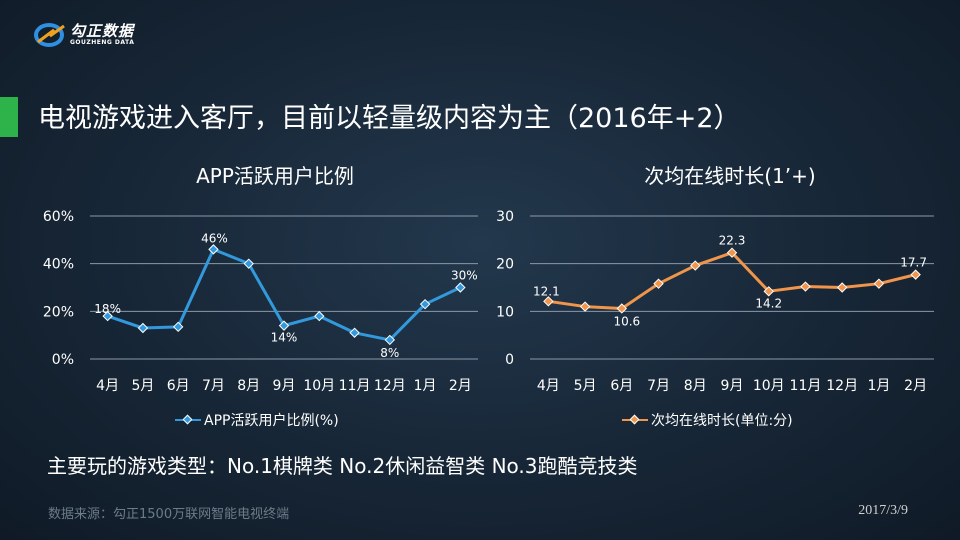 The height and width of the screenshot is (540, 960). I want to click on game-type-summary: 主要玩的游戏类型：No.1棋牌类 No.2休闲益智类 No.3跑酷竞技类, so click(342, 466).